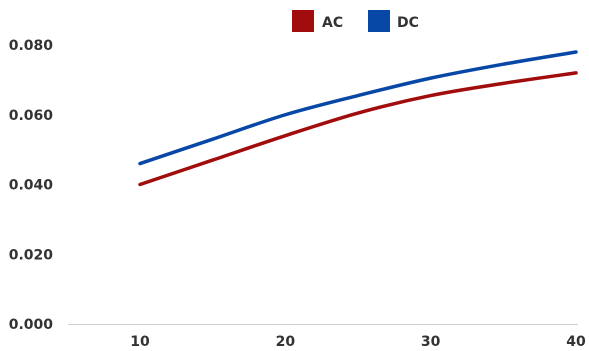  What do you see at coordinates (576, 342) in the screenshot?
I see `x-tick-label: 40` at bounding box center [576, 342].